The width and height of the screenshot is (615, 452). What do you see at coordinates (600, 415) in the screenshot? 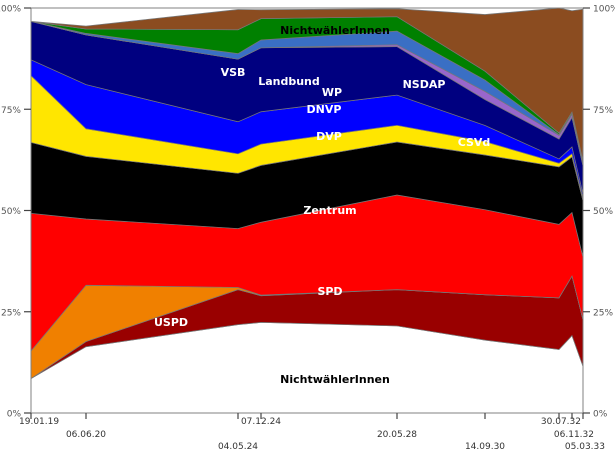
I see `y-tick-label-right-0: 0%` at bounding box center [600, 415].